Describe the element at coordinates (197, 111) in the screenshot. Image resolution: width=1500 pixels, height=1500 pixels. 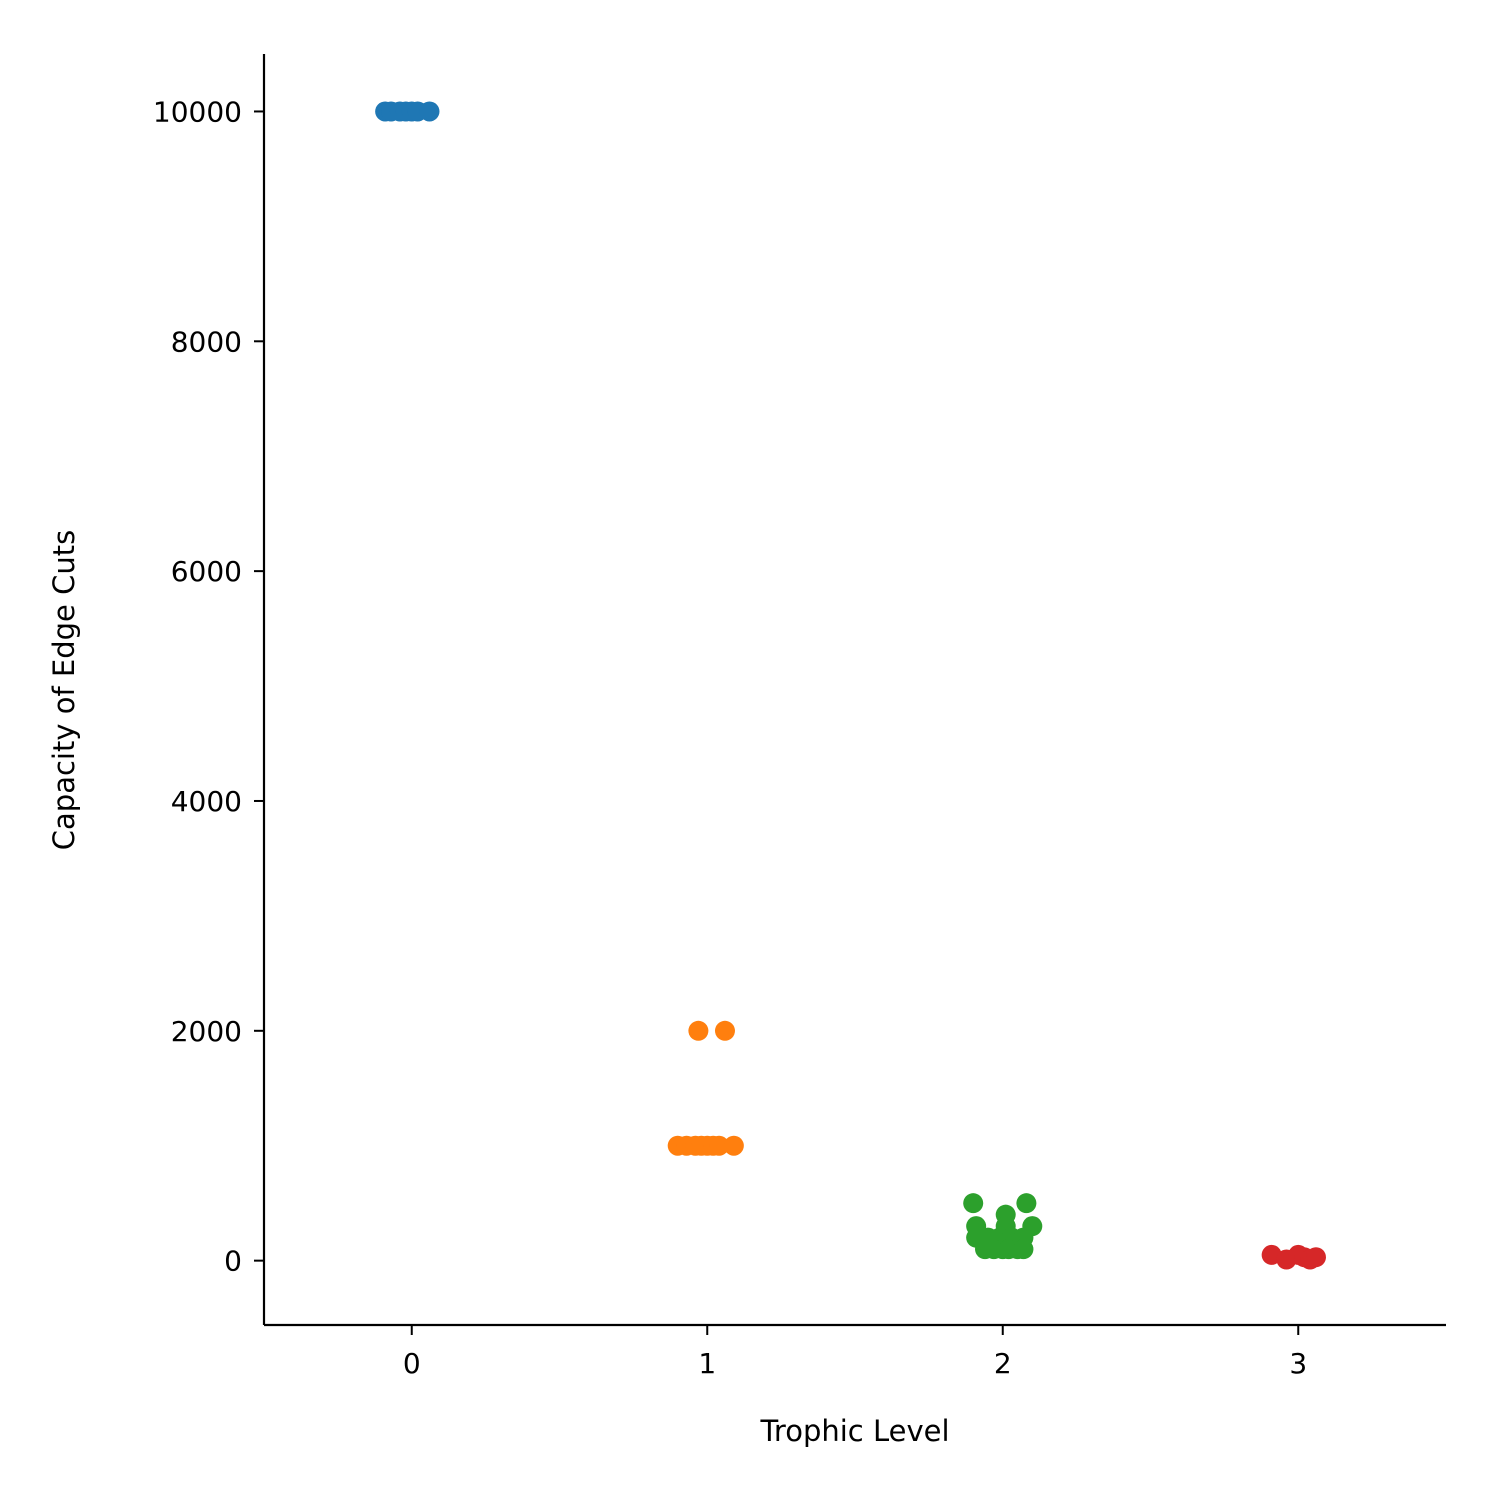
I see `y-tick-label: 10000` at that location.